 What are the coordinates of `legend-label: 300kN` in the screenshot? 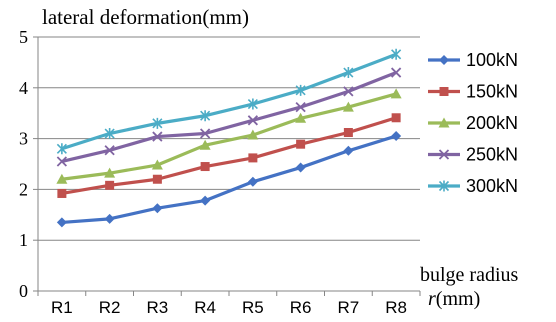 It's located at (492, 186).